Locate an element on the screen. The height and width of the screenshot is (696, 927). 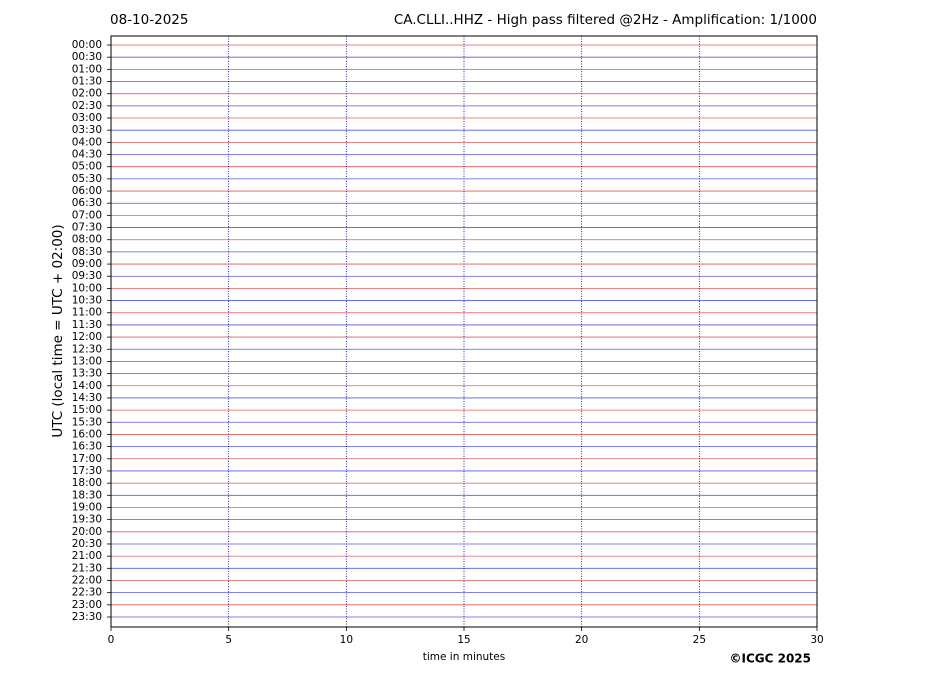
y-tick-label: 03:00 is located at coordinates (87, 118).